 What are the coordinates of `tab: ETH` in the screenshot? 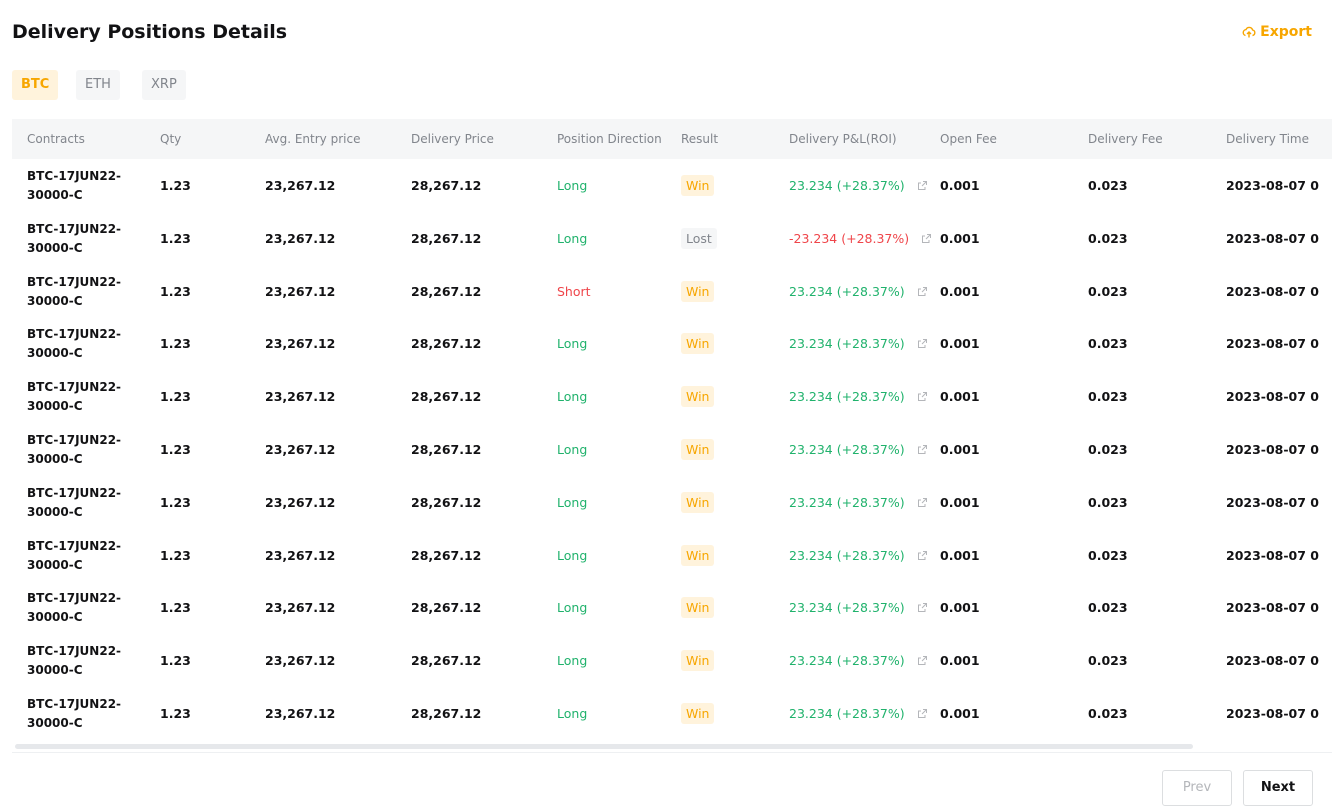 It's located at (98, 85).